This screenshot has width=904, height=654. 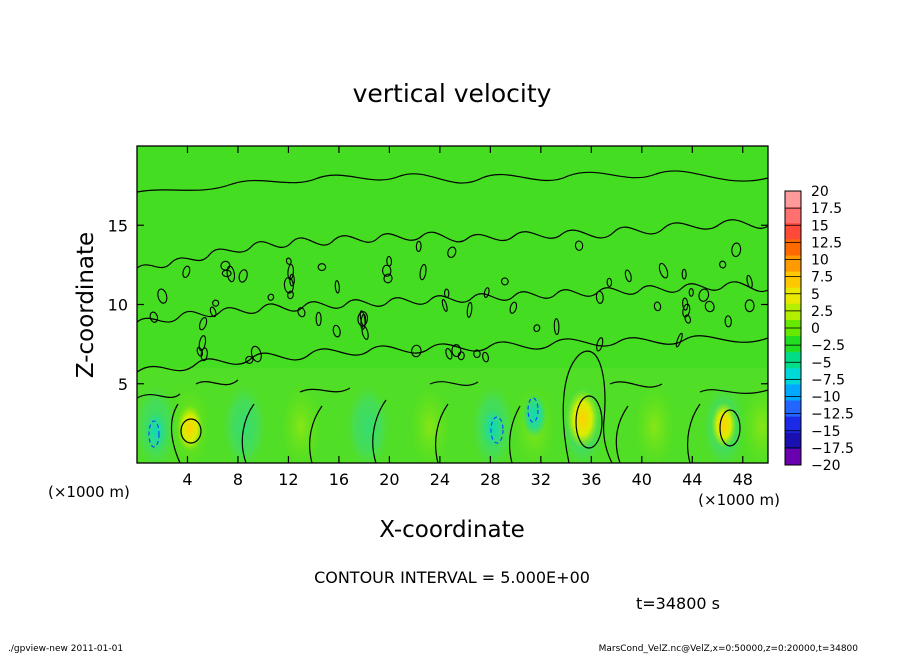 What do you see at coordinates (89, 492) in the screenshot?
I see `y-axis-unit-label: (×1000 m)` at bounding box center [89, 492].